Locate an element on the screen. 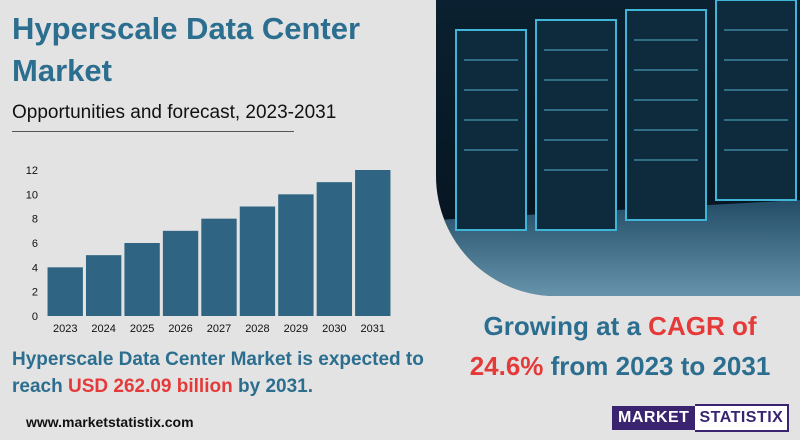 This screenshot has height=440, width=800. x-tick-label: 2024 is located at coordinates (103, 329).